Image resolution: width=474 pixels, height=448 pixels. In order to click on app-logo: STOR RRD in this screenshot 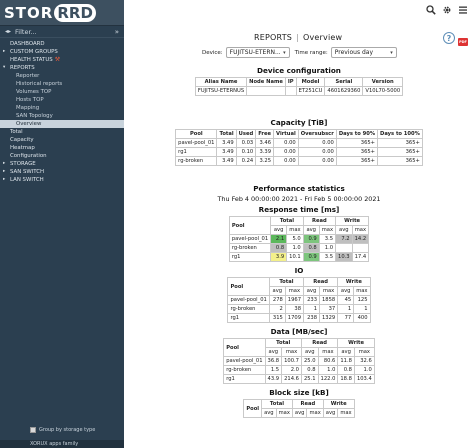, I will do `click(62, 13)`.